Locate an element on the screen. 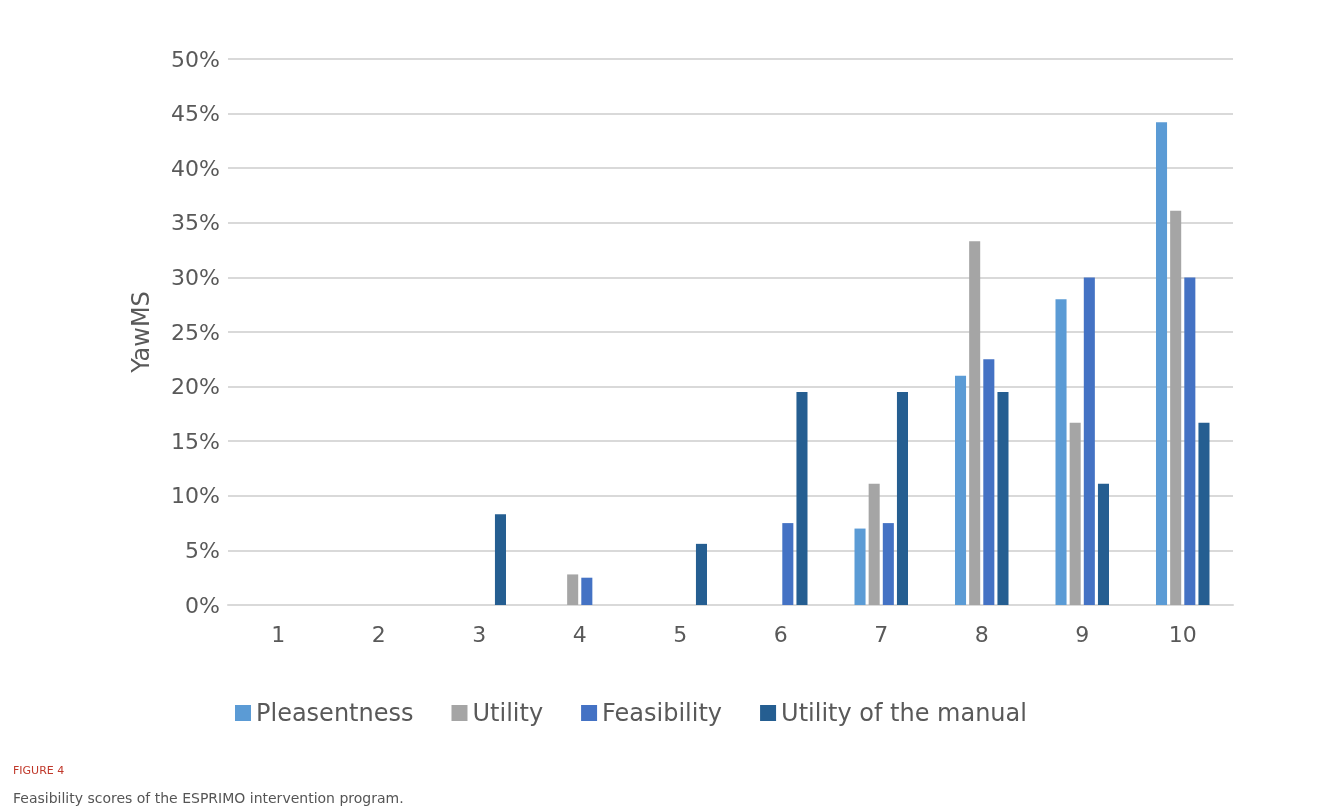 The image size is (1331, 812). x-tick-label: 10 is located at coordinates (1182, 634).